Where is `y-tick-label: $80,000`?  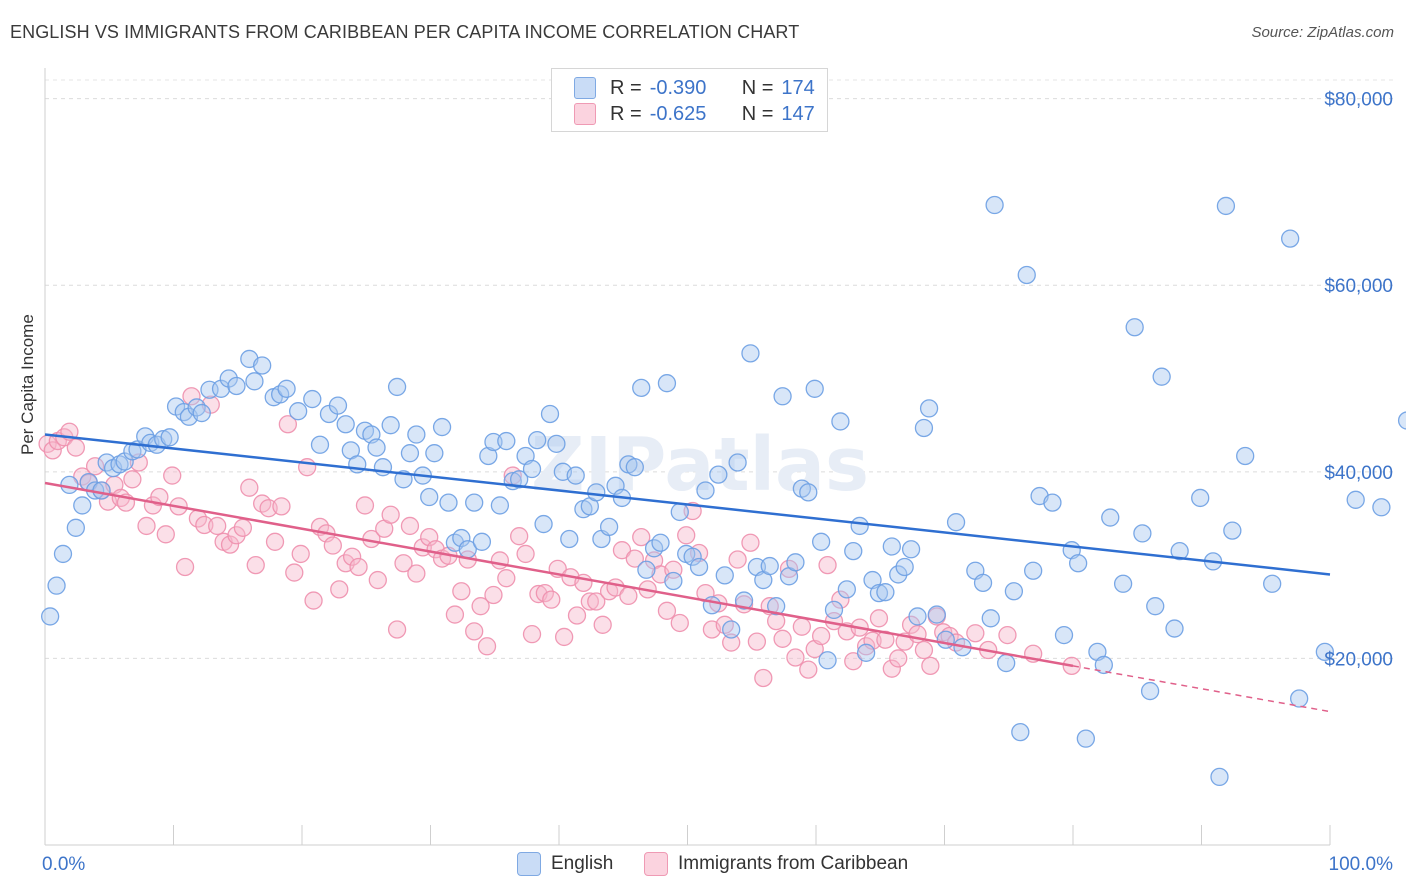
y-tick-label: $80,000 is located at coordinates (1358, 100).